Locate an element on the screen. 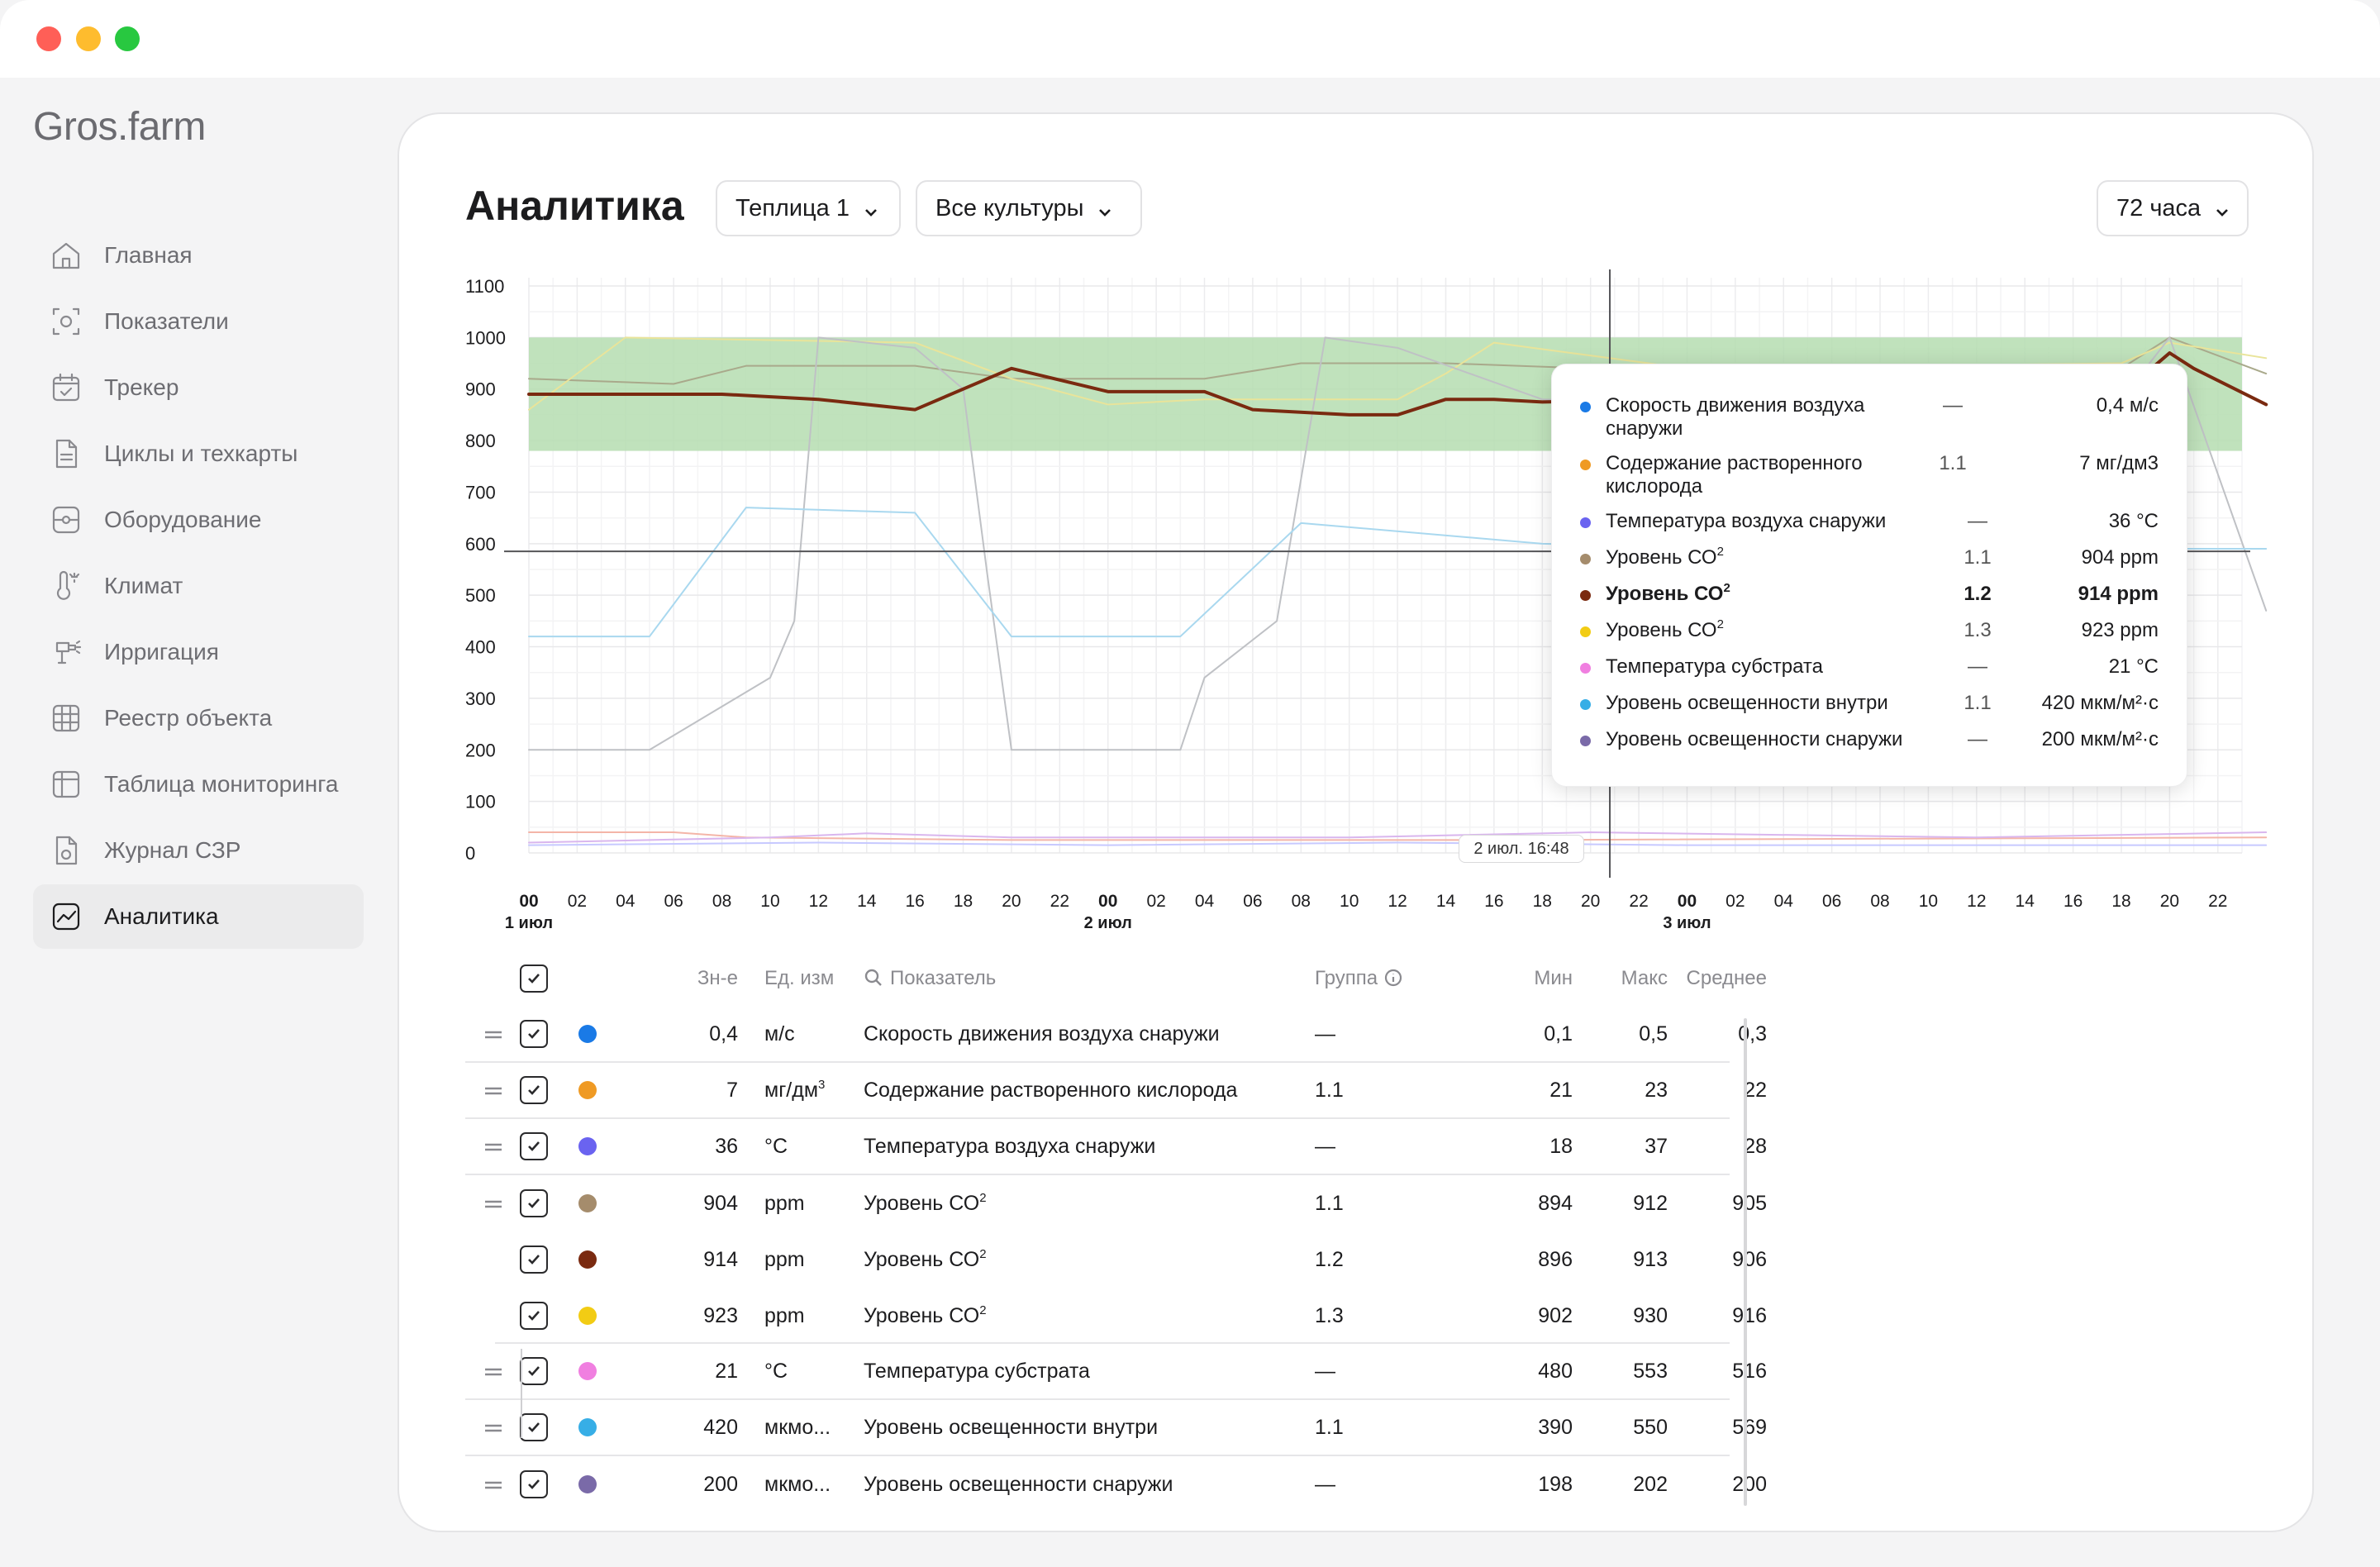 The width and height of the screenshot is (2380, 1567). header-value: Зн-е is located at coordinates (717, 978).